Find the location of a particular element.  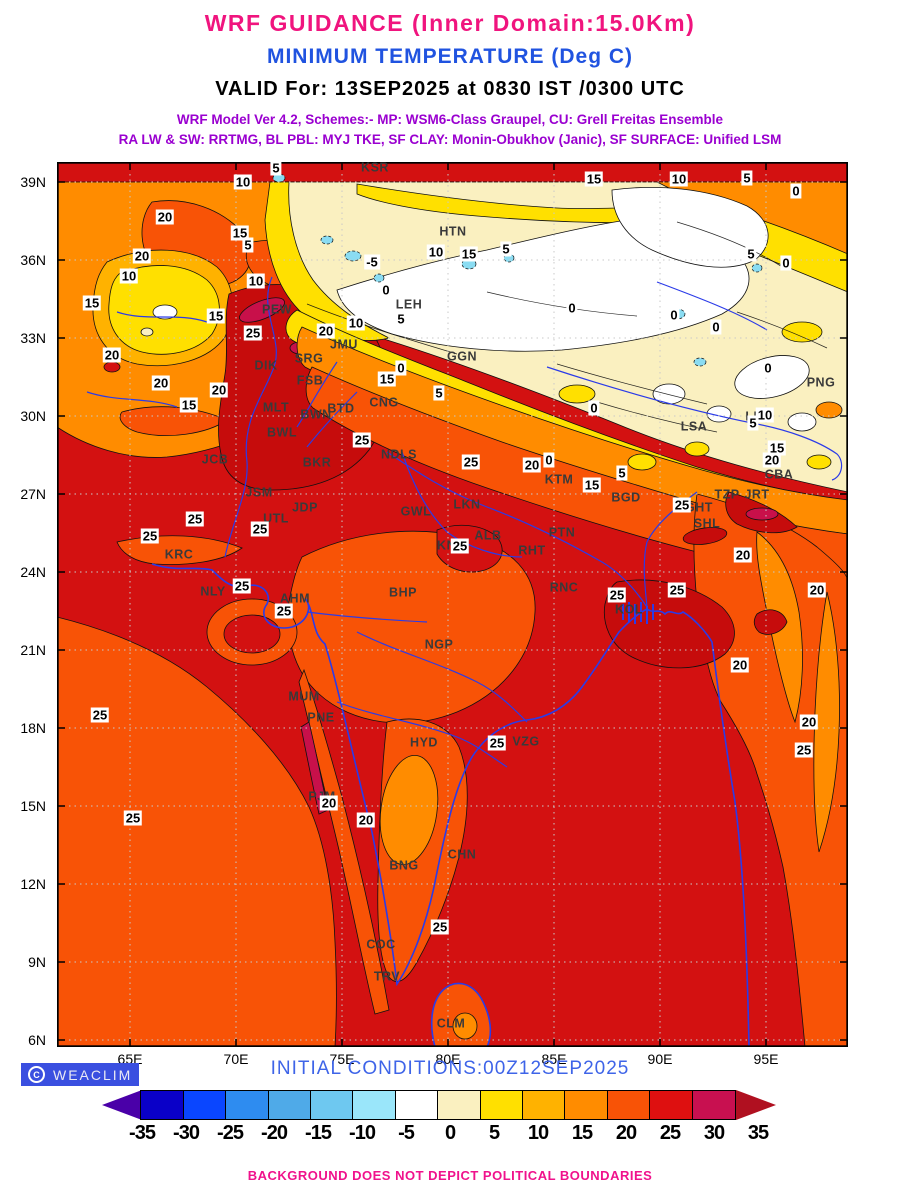

station-label: RNC is located at coordinates (564, 587).